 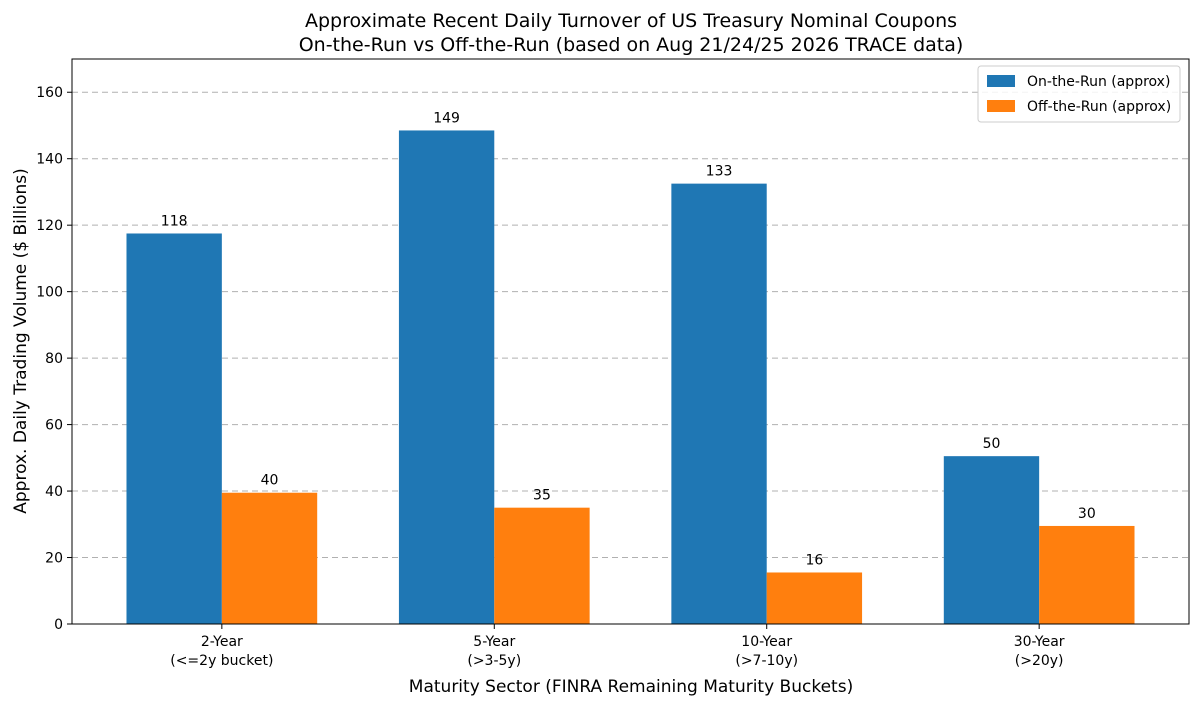 I want to click on x-tick-label-2-0: 10-Year, so click(x=766, y=642).